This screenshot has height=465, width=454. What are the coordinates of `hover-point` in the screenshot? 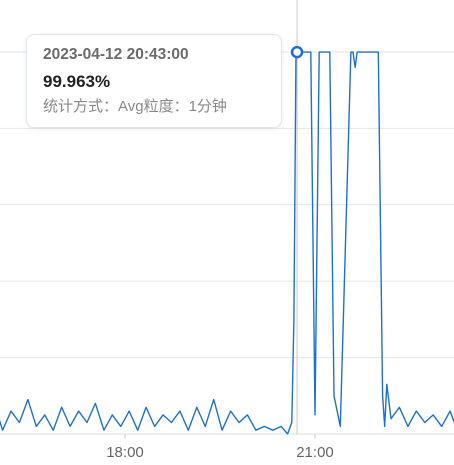 It's located at (297, 52).